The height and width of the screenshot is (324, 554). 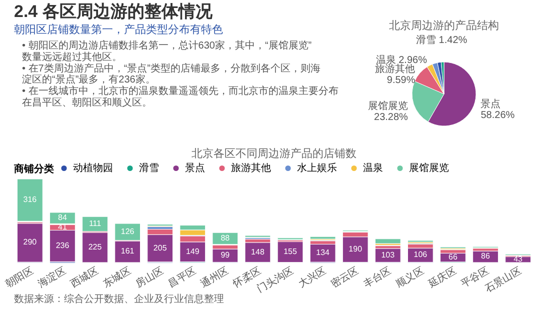 What do you see at coordinates (317, 168) in the screenshot?
I see `legend-label: 水上娱乐` at bounding box center [317, 168].